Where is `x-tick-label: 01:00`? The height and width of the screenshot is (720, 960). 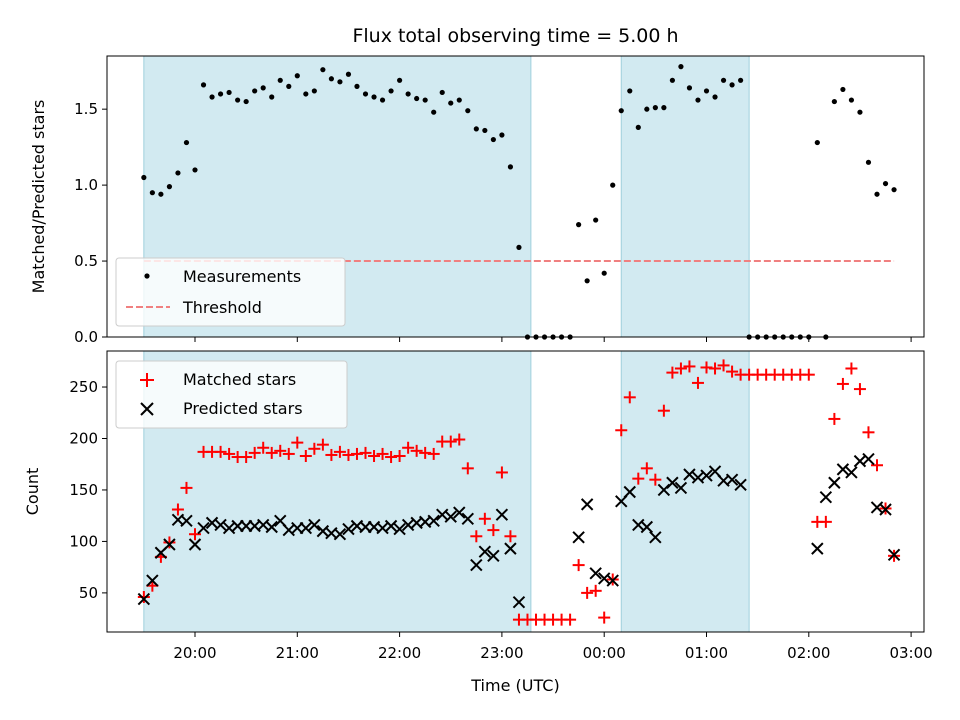 x-tick-label: 01:00 is located at coordinates (706, 653).